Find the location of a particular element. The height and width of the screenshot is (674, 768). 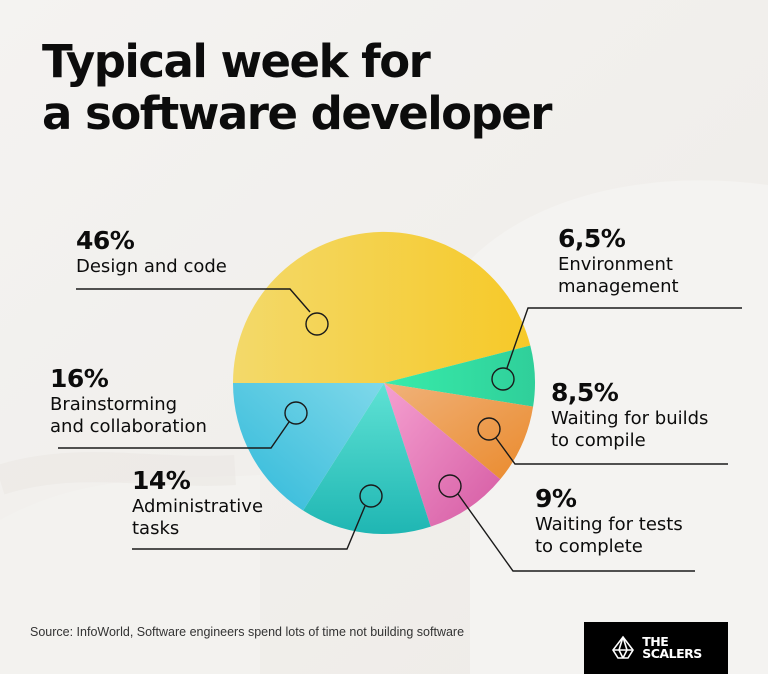

slice-waiting-for-tests is located at coordinates (442, 455).